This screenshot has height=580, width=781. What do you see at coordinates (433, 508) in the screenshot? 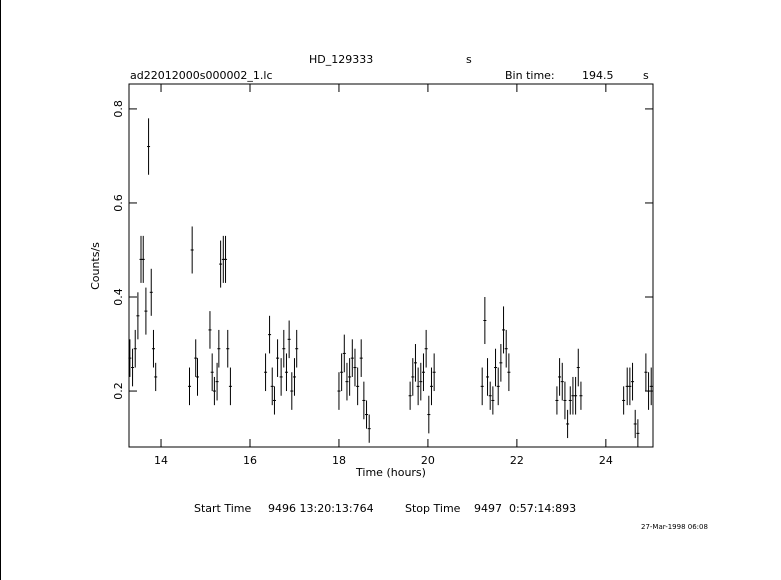
I see `stop-label: Stop Time` at bounding box center [433, 508].